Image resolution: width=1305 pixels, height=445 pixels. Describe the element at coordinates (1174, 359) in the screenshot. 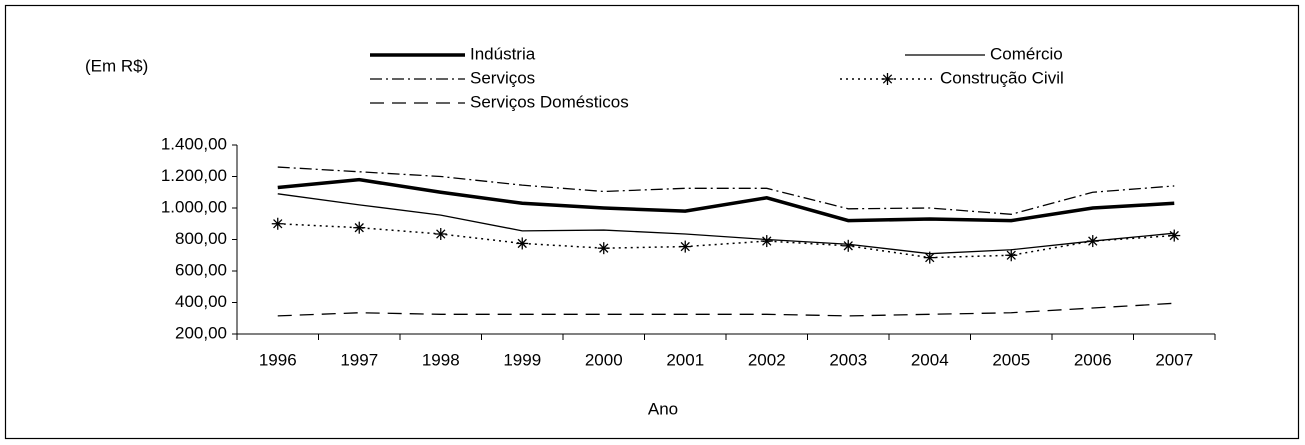

I see `x-tick-label: 2007` at that location.